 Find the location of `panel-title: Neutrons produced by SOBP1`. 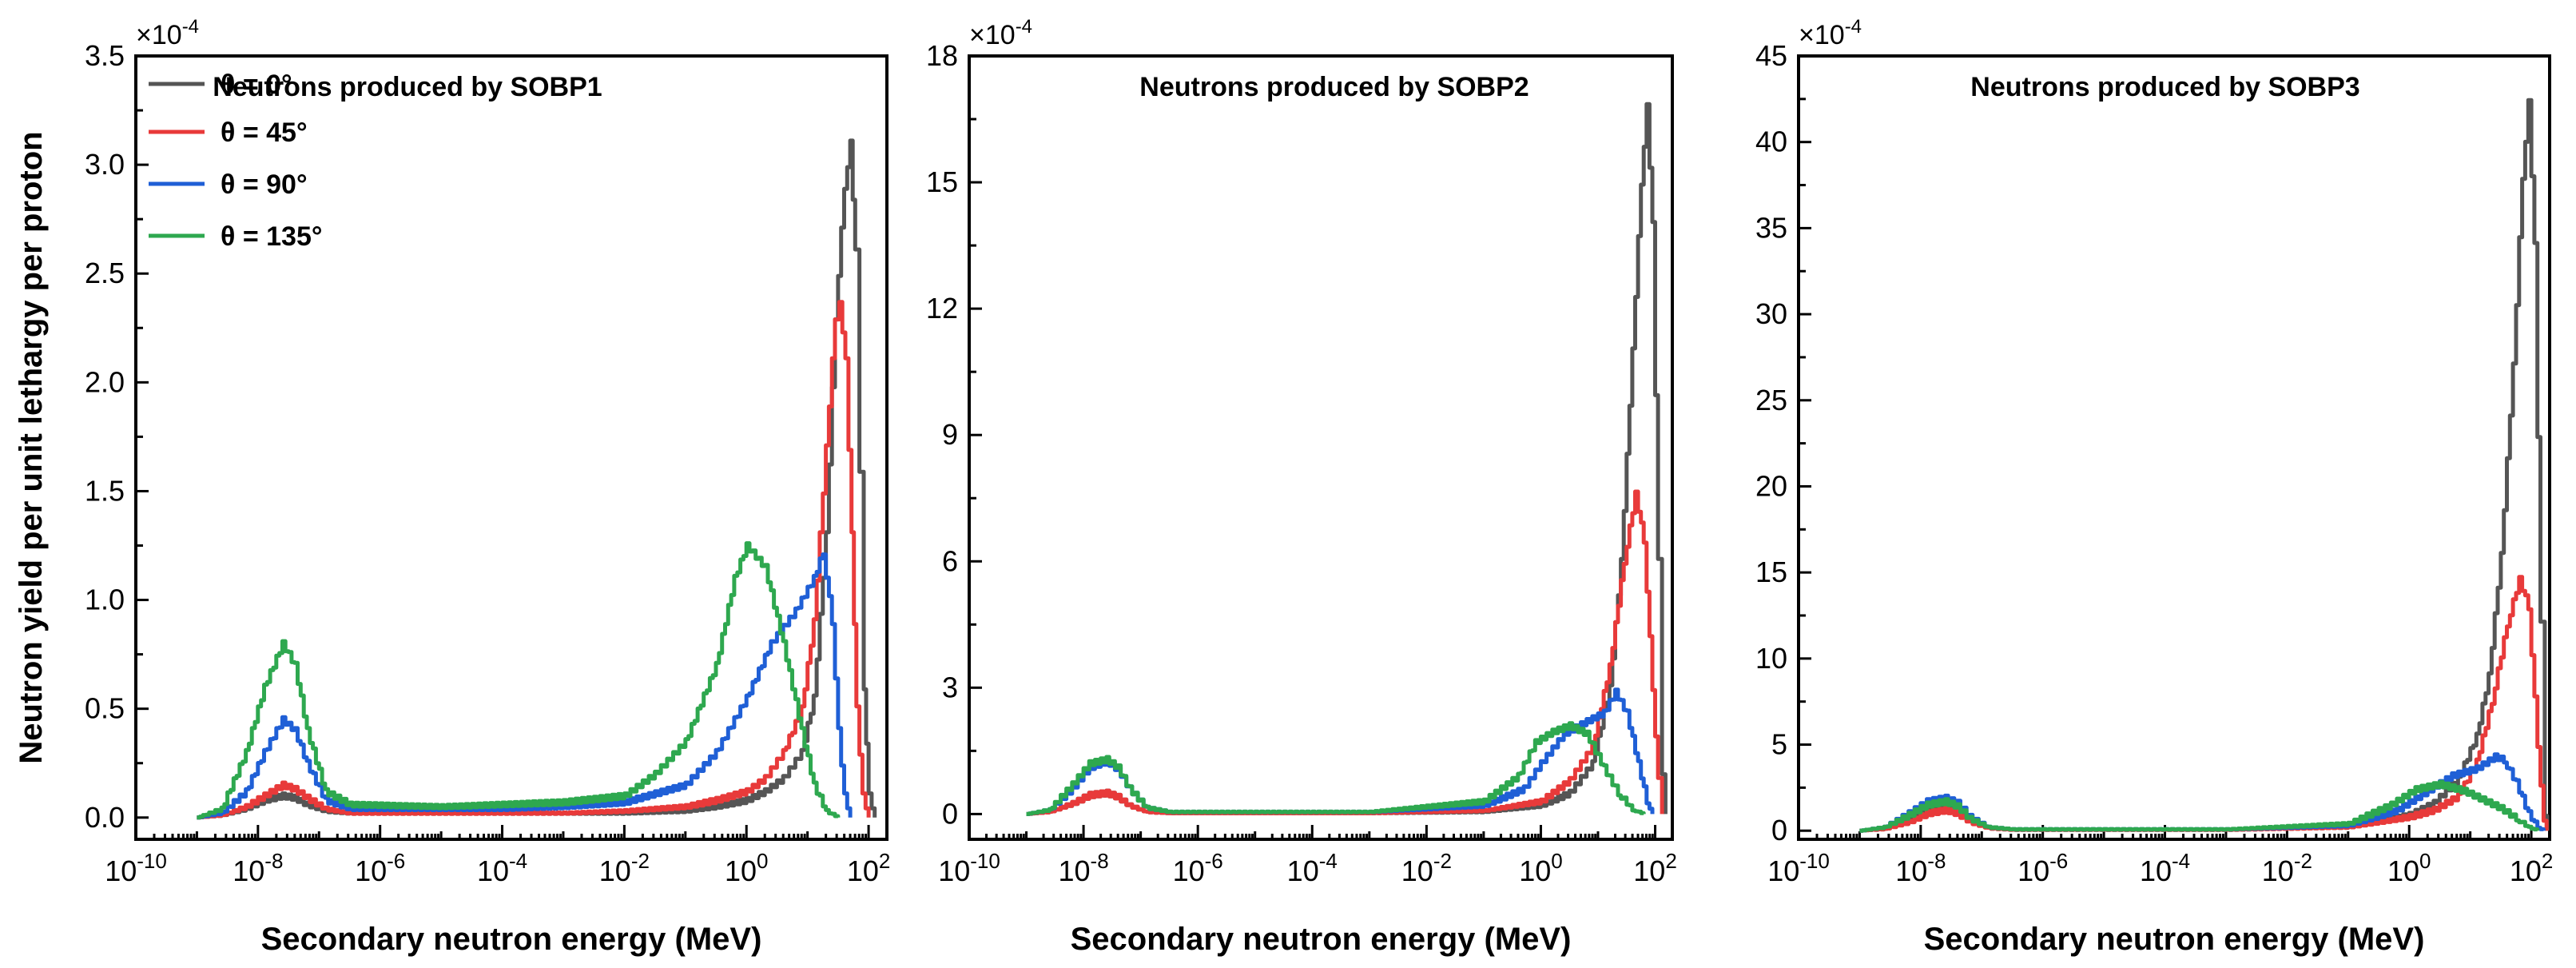

panel-title: Neutrons produced by SOBP1 is located at coordinates (407, 87).